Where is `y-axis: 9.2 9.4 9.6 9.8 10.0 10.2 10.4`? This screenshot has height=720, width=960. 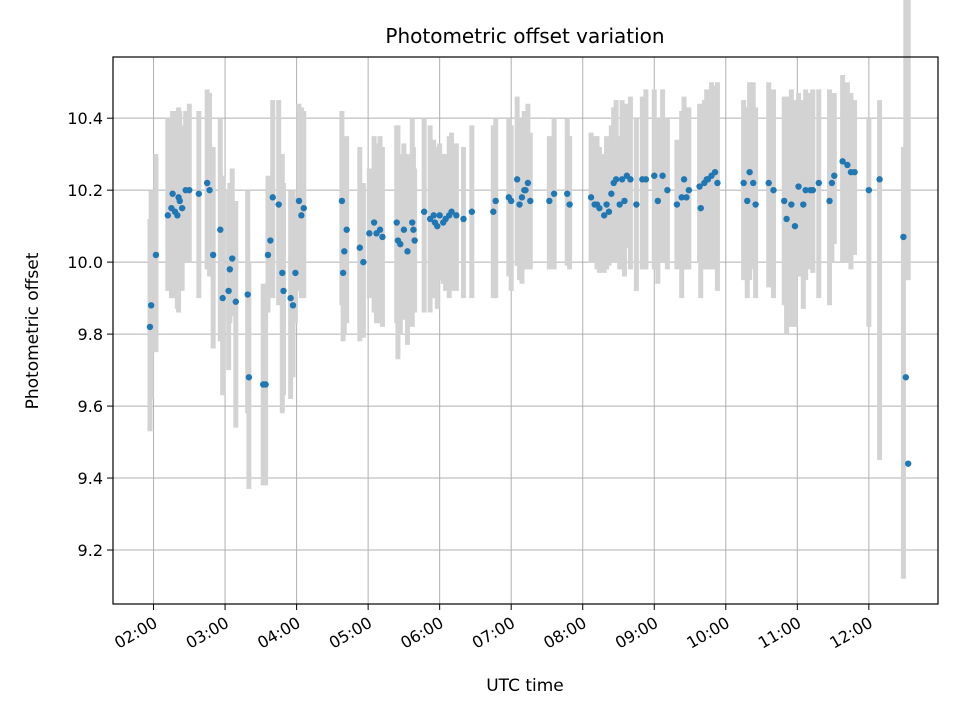 y-axis: 9.2 9.4 9.6 9.8 10.0 10.2 10.4 is located at coordinates (90, 334).